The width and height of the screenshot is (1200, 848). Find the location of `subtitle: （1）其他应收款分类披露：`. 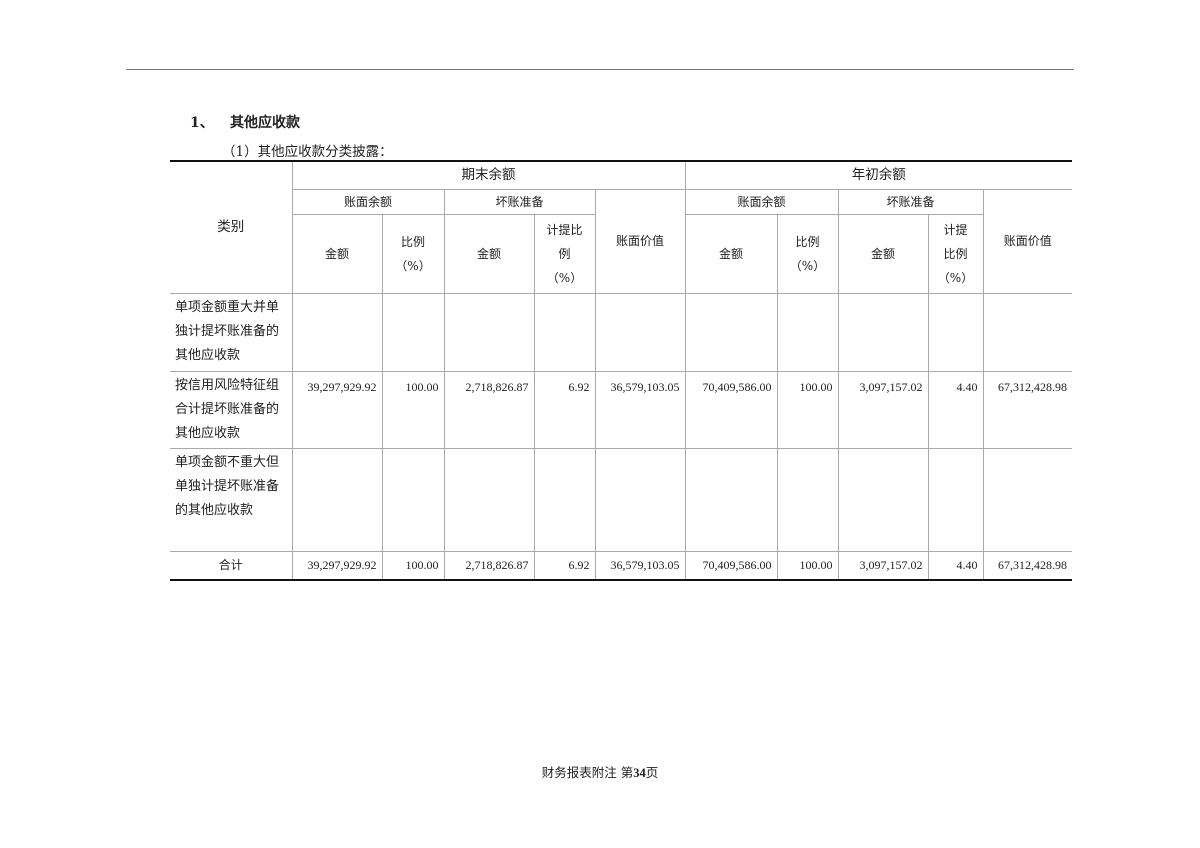

subtitle: （1）其他应收款分类披露： is located at coordinates (307, 152).